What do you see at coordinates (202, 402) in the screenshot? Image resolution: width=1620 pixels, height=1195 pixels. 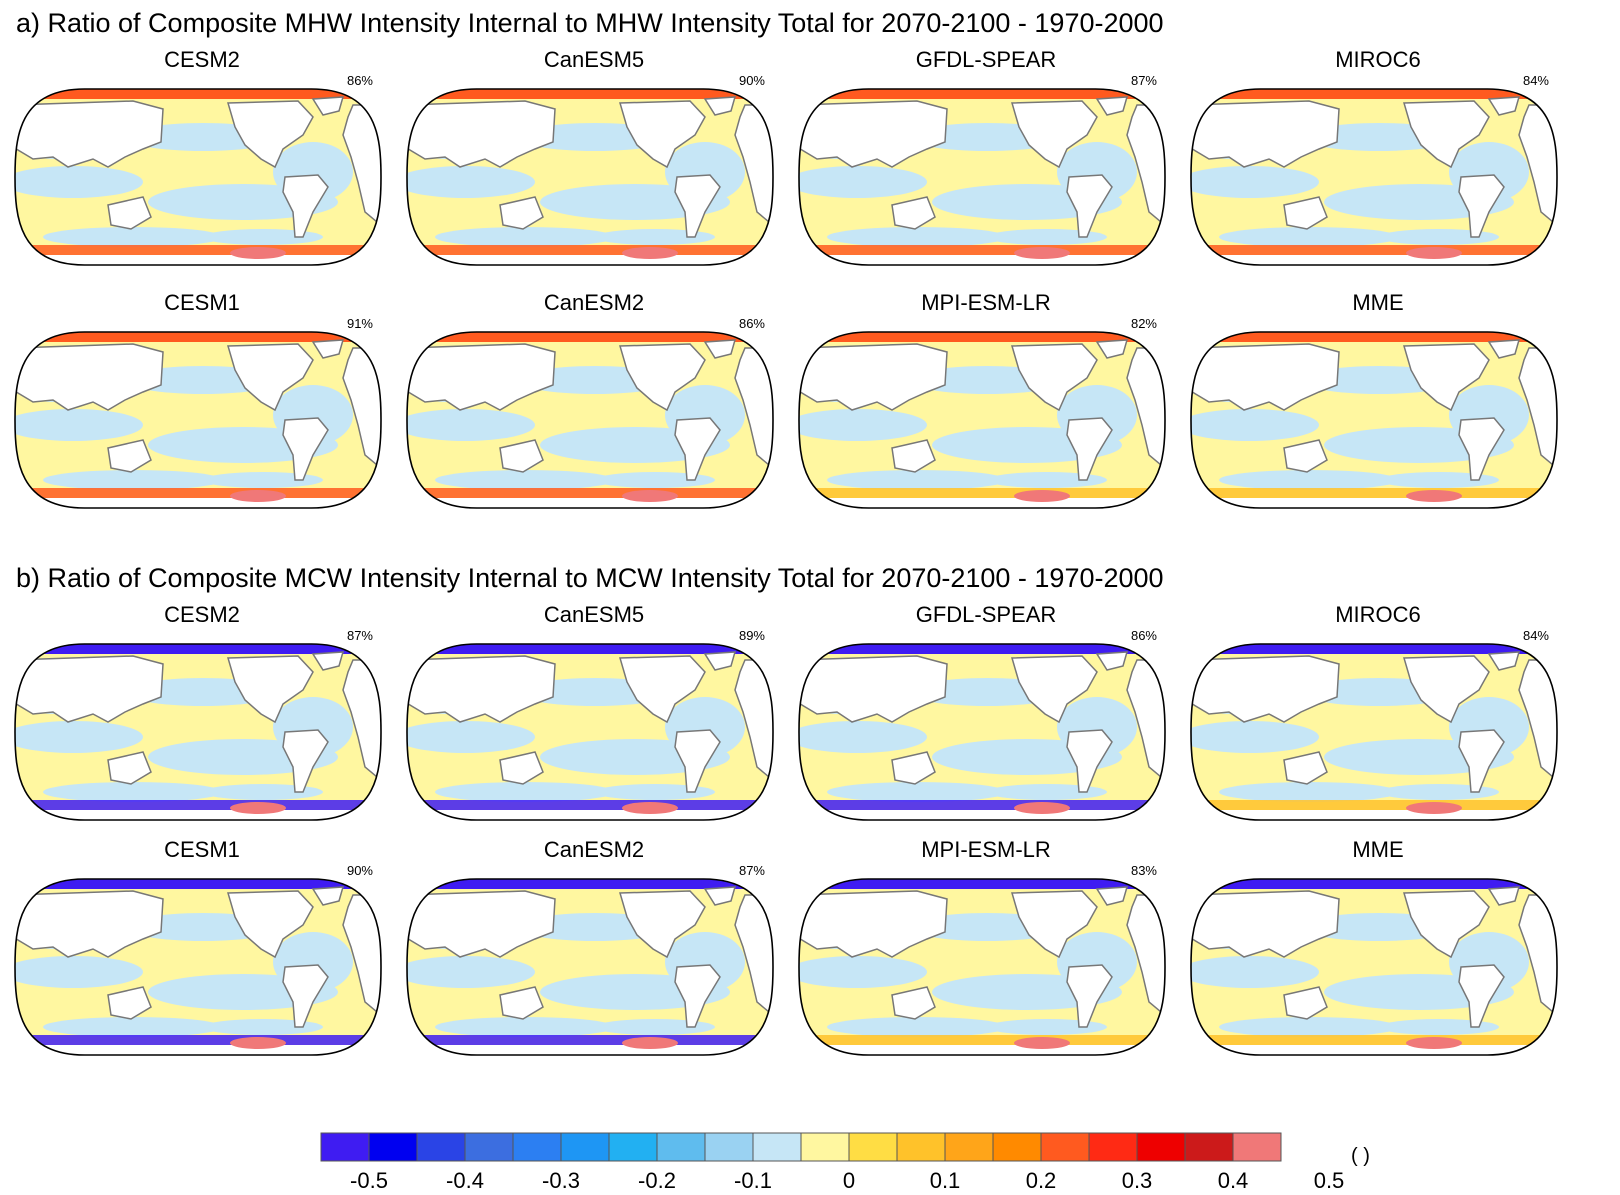 I see `map-panel: CESM1 91%` at bounding box center [202, 402].